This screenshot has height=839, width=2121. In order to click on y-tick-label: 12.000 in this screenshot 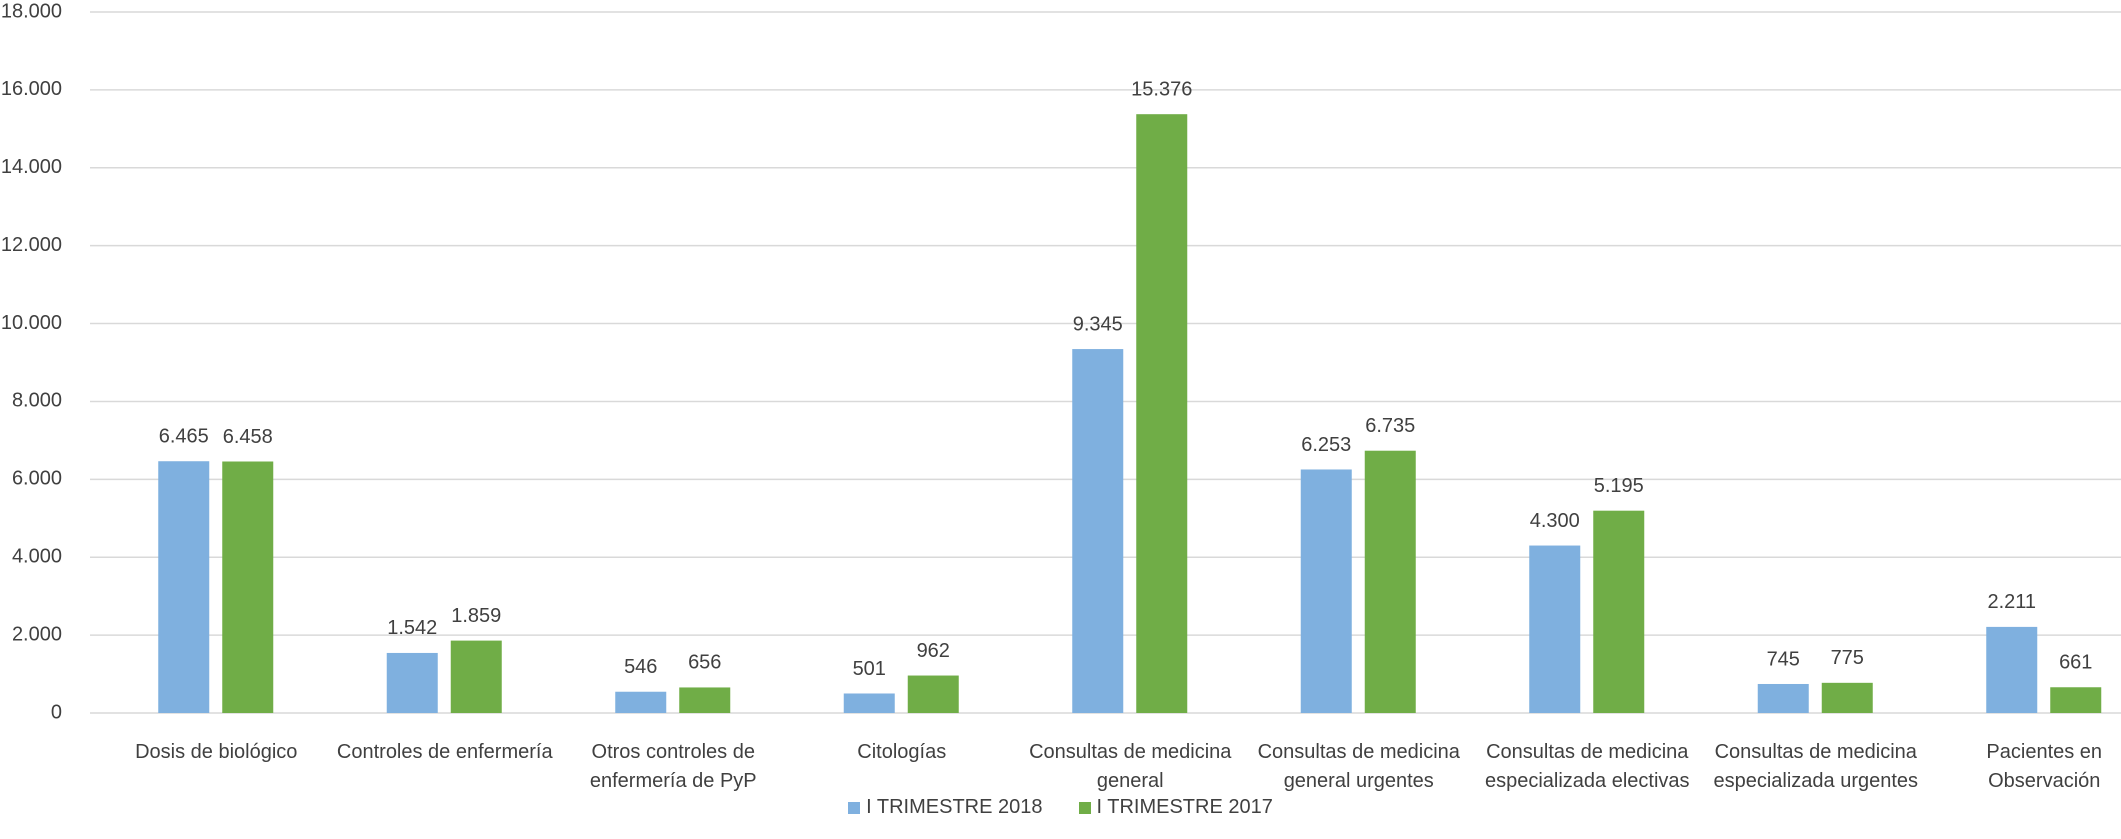, I will do `click(31, 245)`.